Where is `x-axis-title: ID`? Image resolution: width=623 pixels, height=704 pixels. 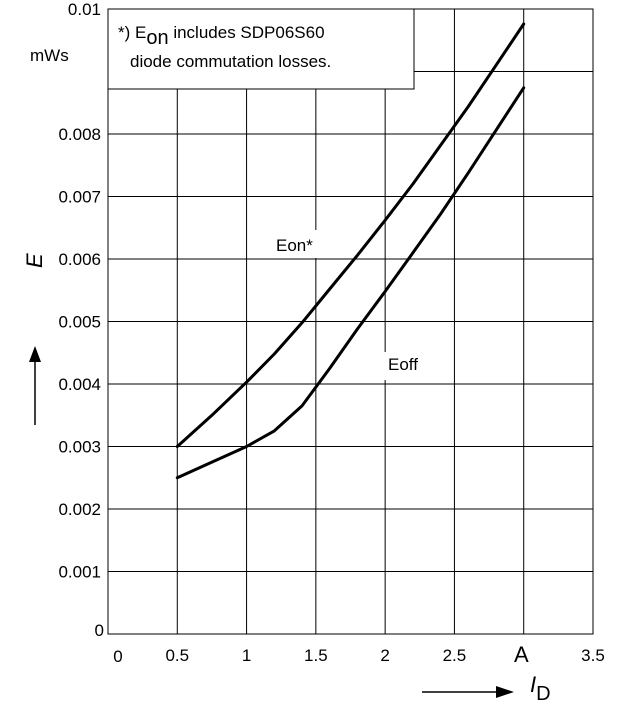
x-axis-title: ID is located at coordinates (540, 688).